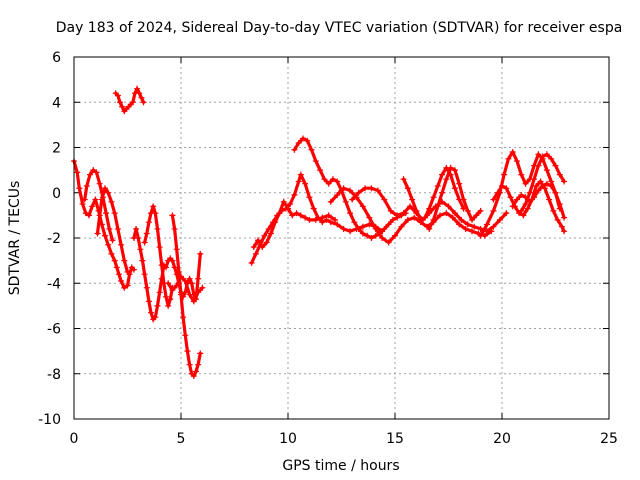  Describe the element at coordinates (15, 238) in the screenshot. I see `y-axis-title: SDTVAR / TECUs` at that location.